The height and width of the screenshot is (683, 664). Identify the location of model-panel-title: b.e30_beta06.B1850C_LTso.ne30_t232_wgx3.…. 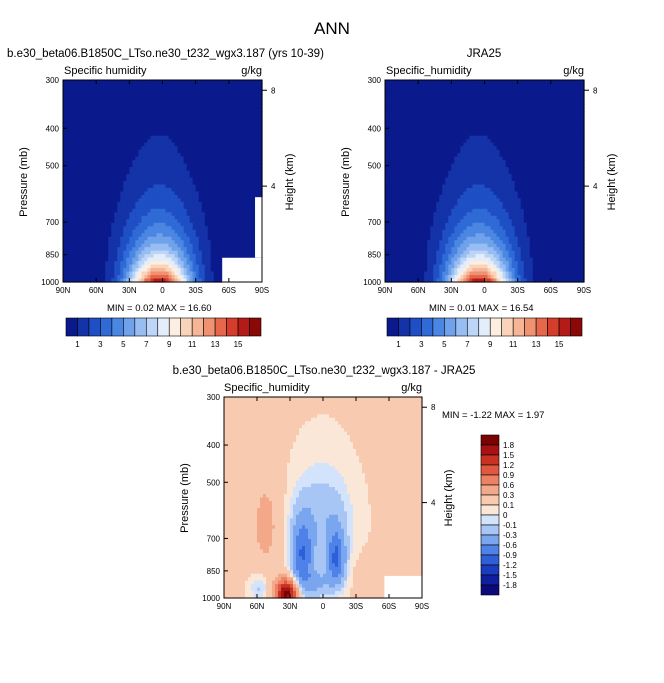
(165, 54).